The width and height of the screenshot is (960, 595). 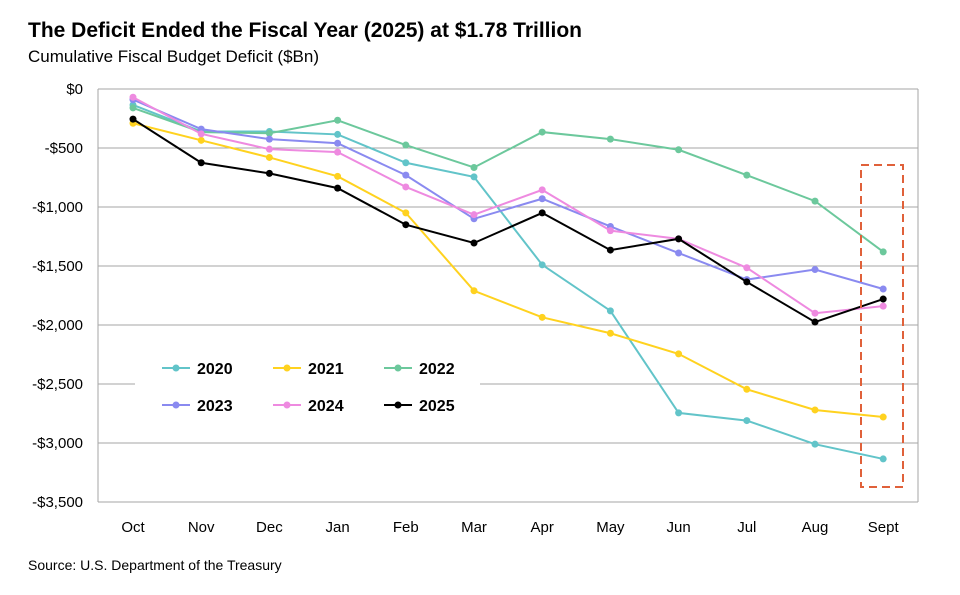 I want to click on x-tick-label: Nov, so click(x=201, y=527).